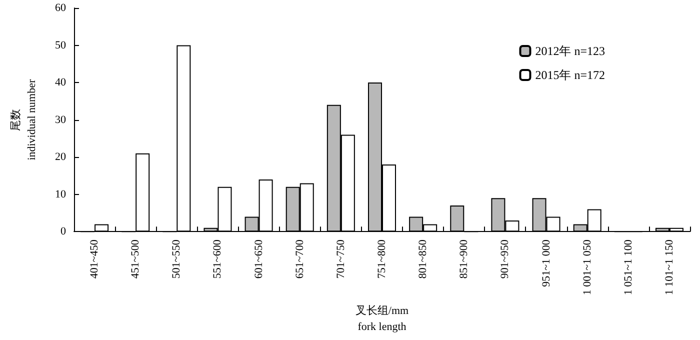 This screenshot has height=340, width=700. Describe the element at coordinates (669, 267) in the screenshot. I see `x-tick-label: 1 101~1 150` at that location.